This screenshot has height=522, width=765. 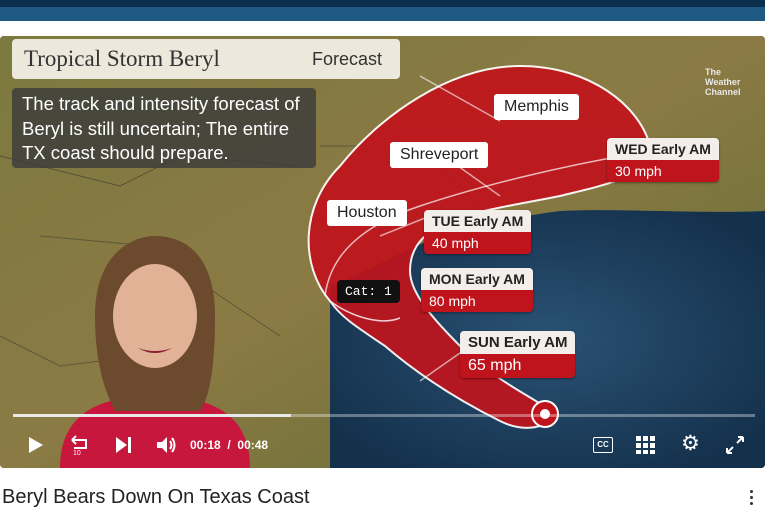 What do you see at coordinates (167, 445) in the screenshot?
I see `volume-icon` at bounding box center [167, 445].